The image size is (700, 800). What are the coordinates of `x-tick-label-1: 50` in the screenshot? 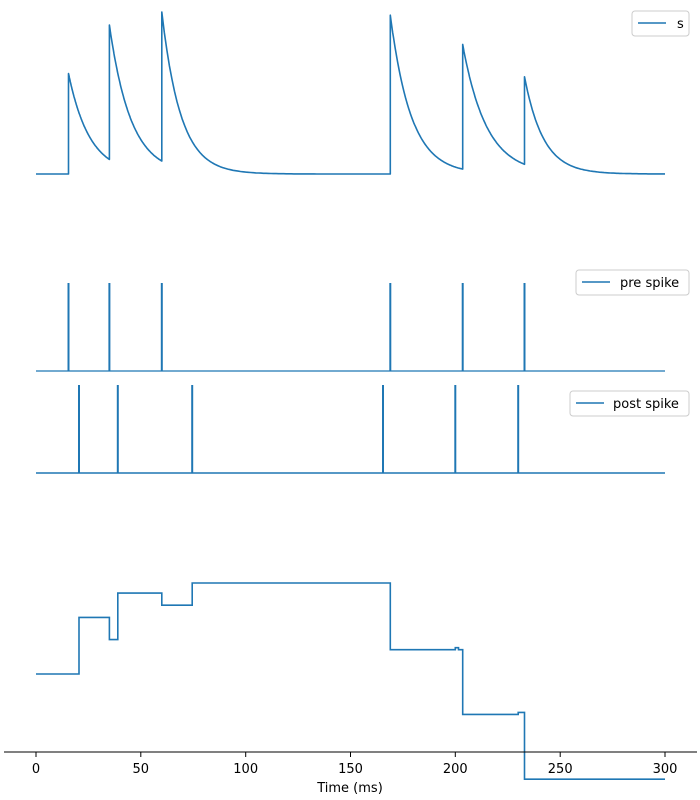 It's located at (141, 769).